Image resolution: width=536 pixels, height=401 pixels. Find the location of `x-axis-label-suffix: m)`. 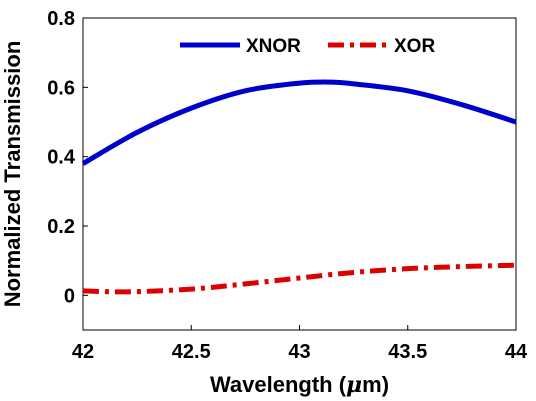

x-axis-label-suffix: m) is located at coordinates (375, 384).